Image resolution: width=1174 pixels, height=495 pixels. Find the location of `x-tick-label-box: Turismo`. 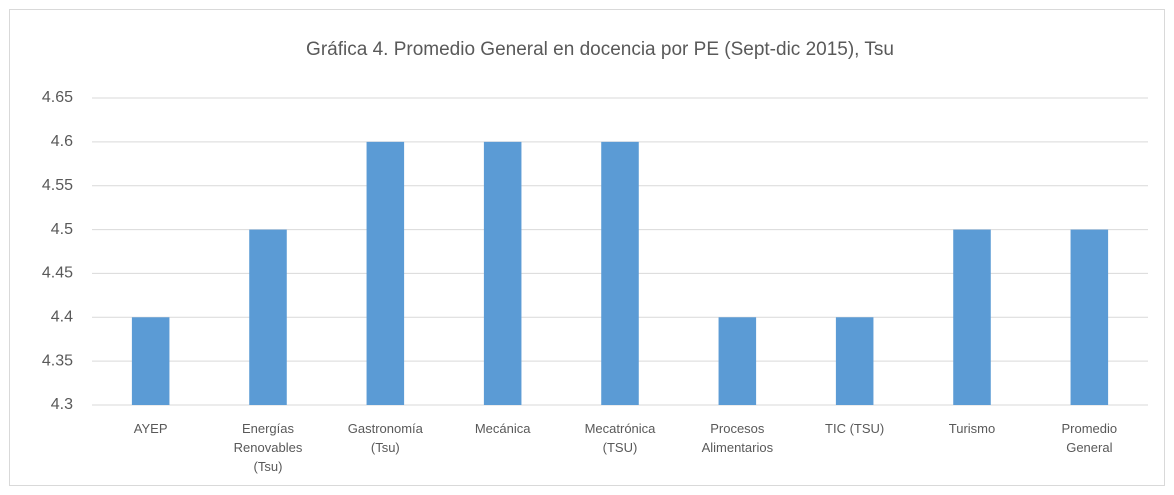

x-tick-label-box: Turismo is located at coordinates (972, 428).